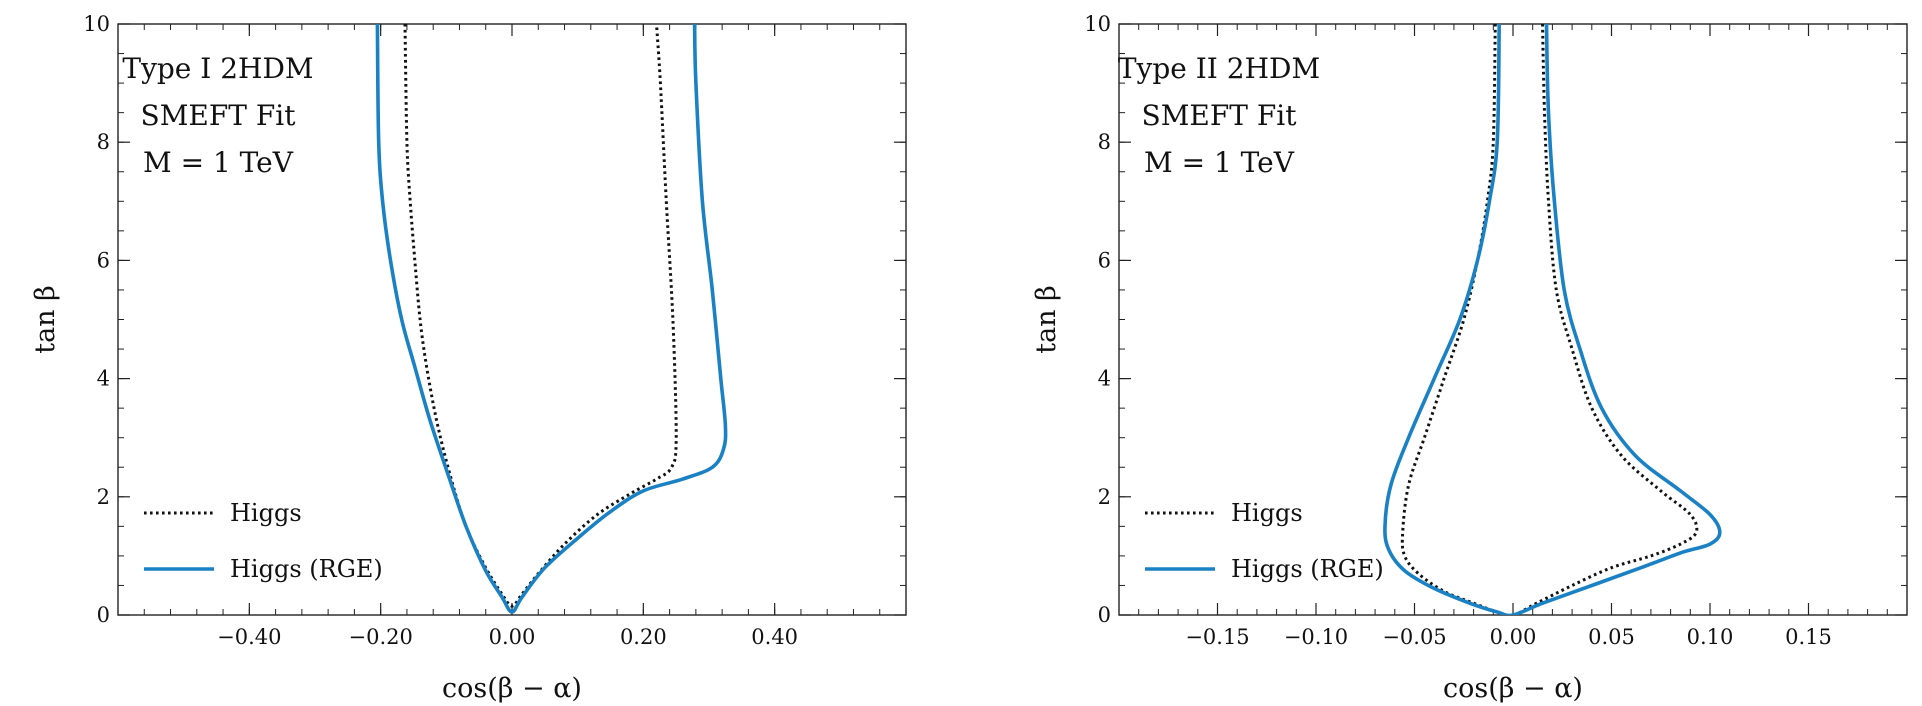 This screenshot has width=1922, height=706. What do you see at coordinates (1316, 637) in the screenshot?
I see `x-tick-label: −0.10` at bounding box center [1316, 637].